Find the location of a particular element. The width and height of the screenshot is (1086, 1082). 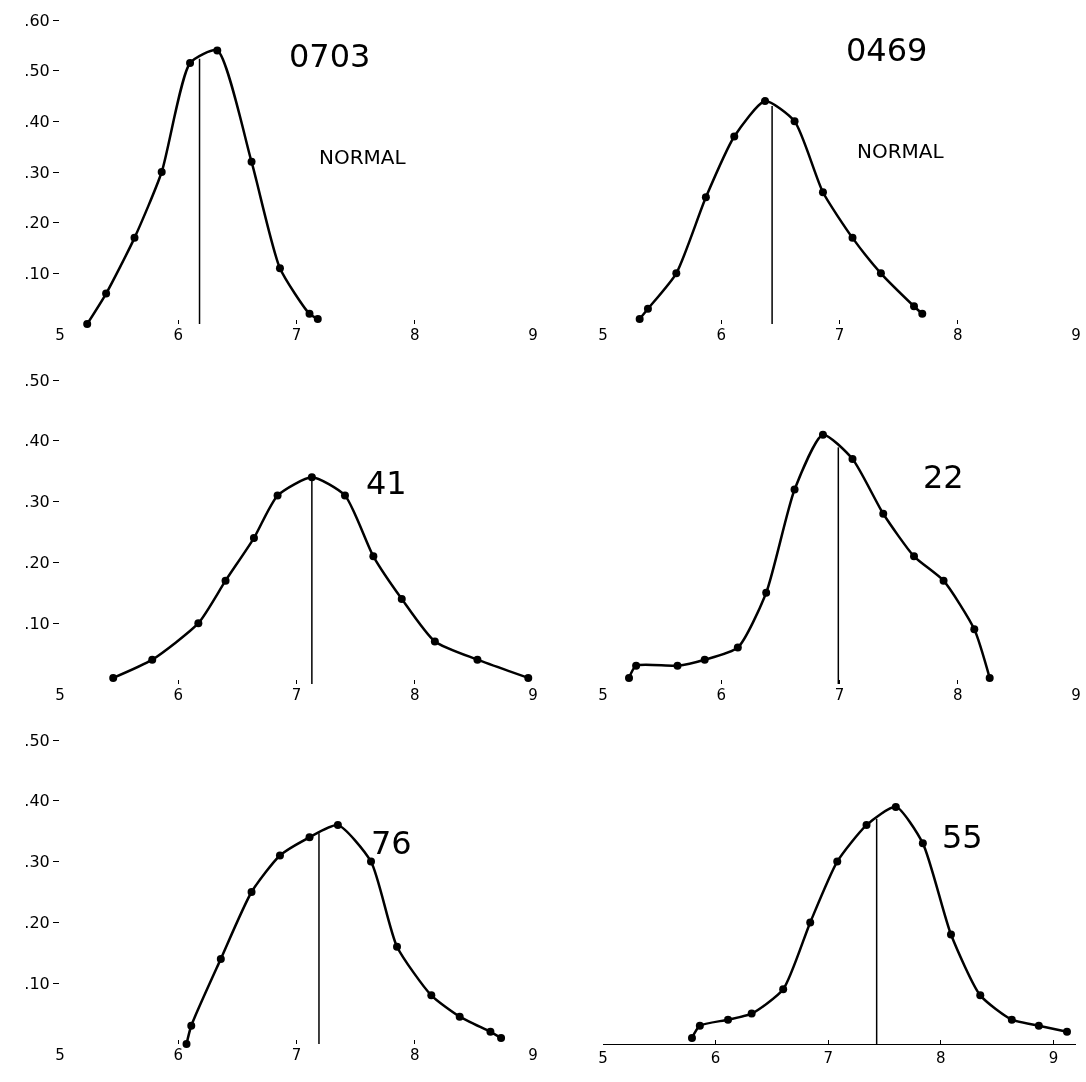

annotation: 76 is located at coordinates (391, 843).